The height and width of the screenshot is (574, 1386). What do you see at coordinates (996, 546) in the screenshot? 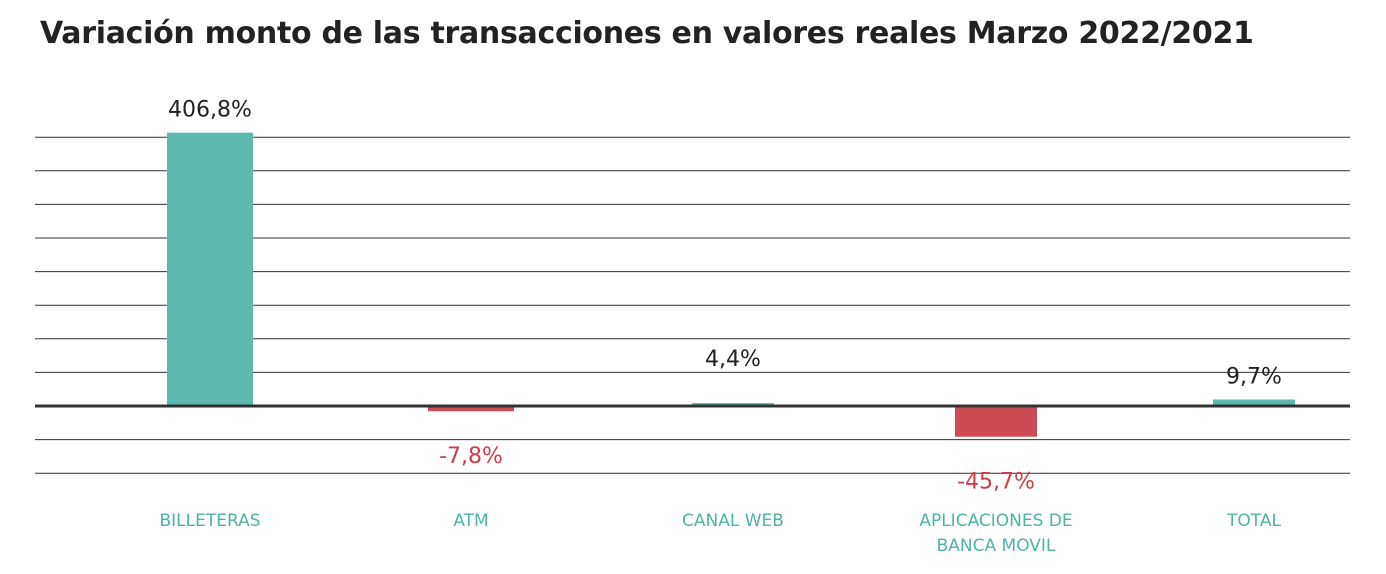
I see `category-label: BANCA MOVIL` at bounding box center [996, 546].